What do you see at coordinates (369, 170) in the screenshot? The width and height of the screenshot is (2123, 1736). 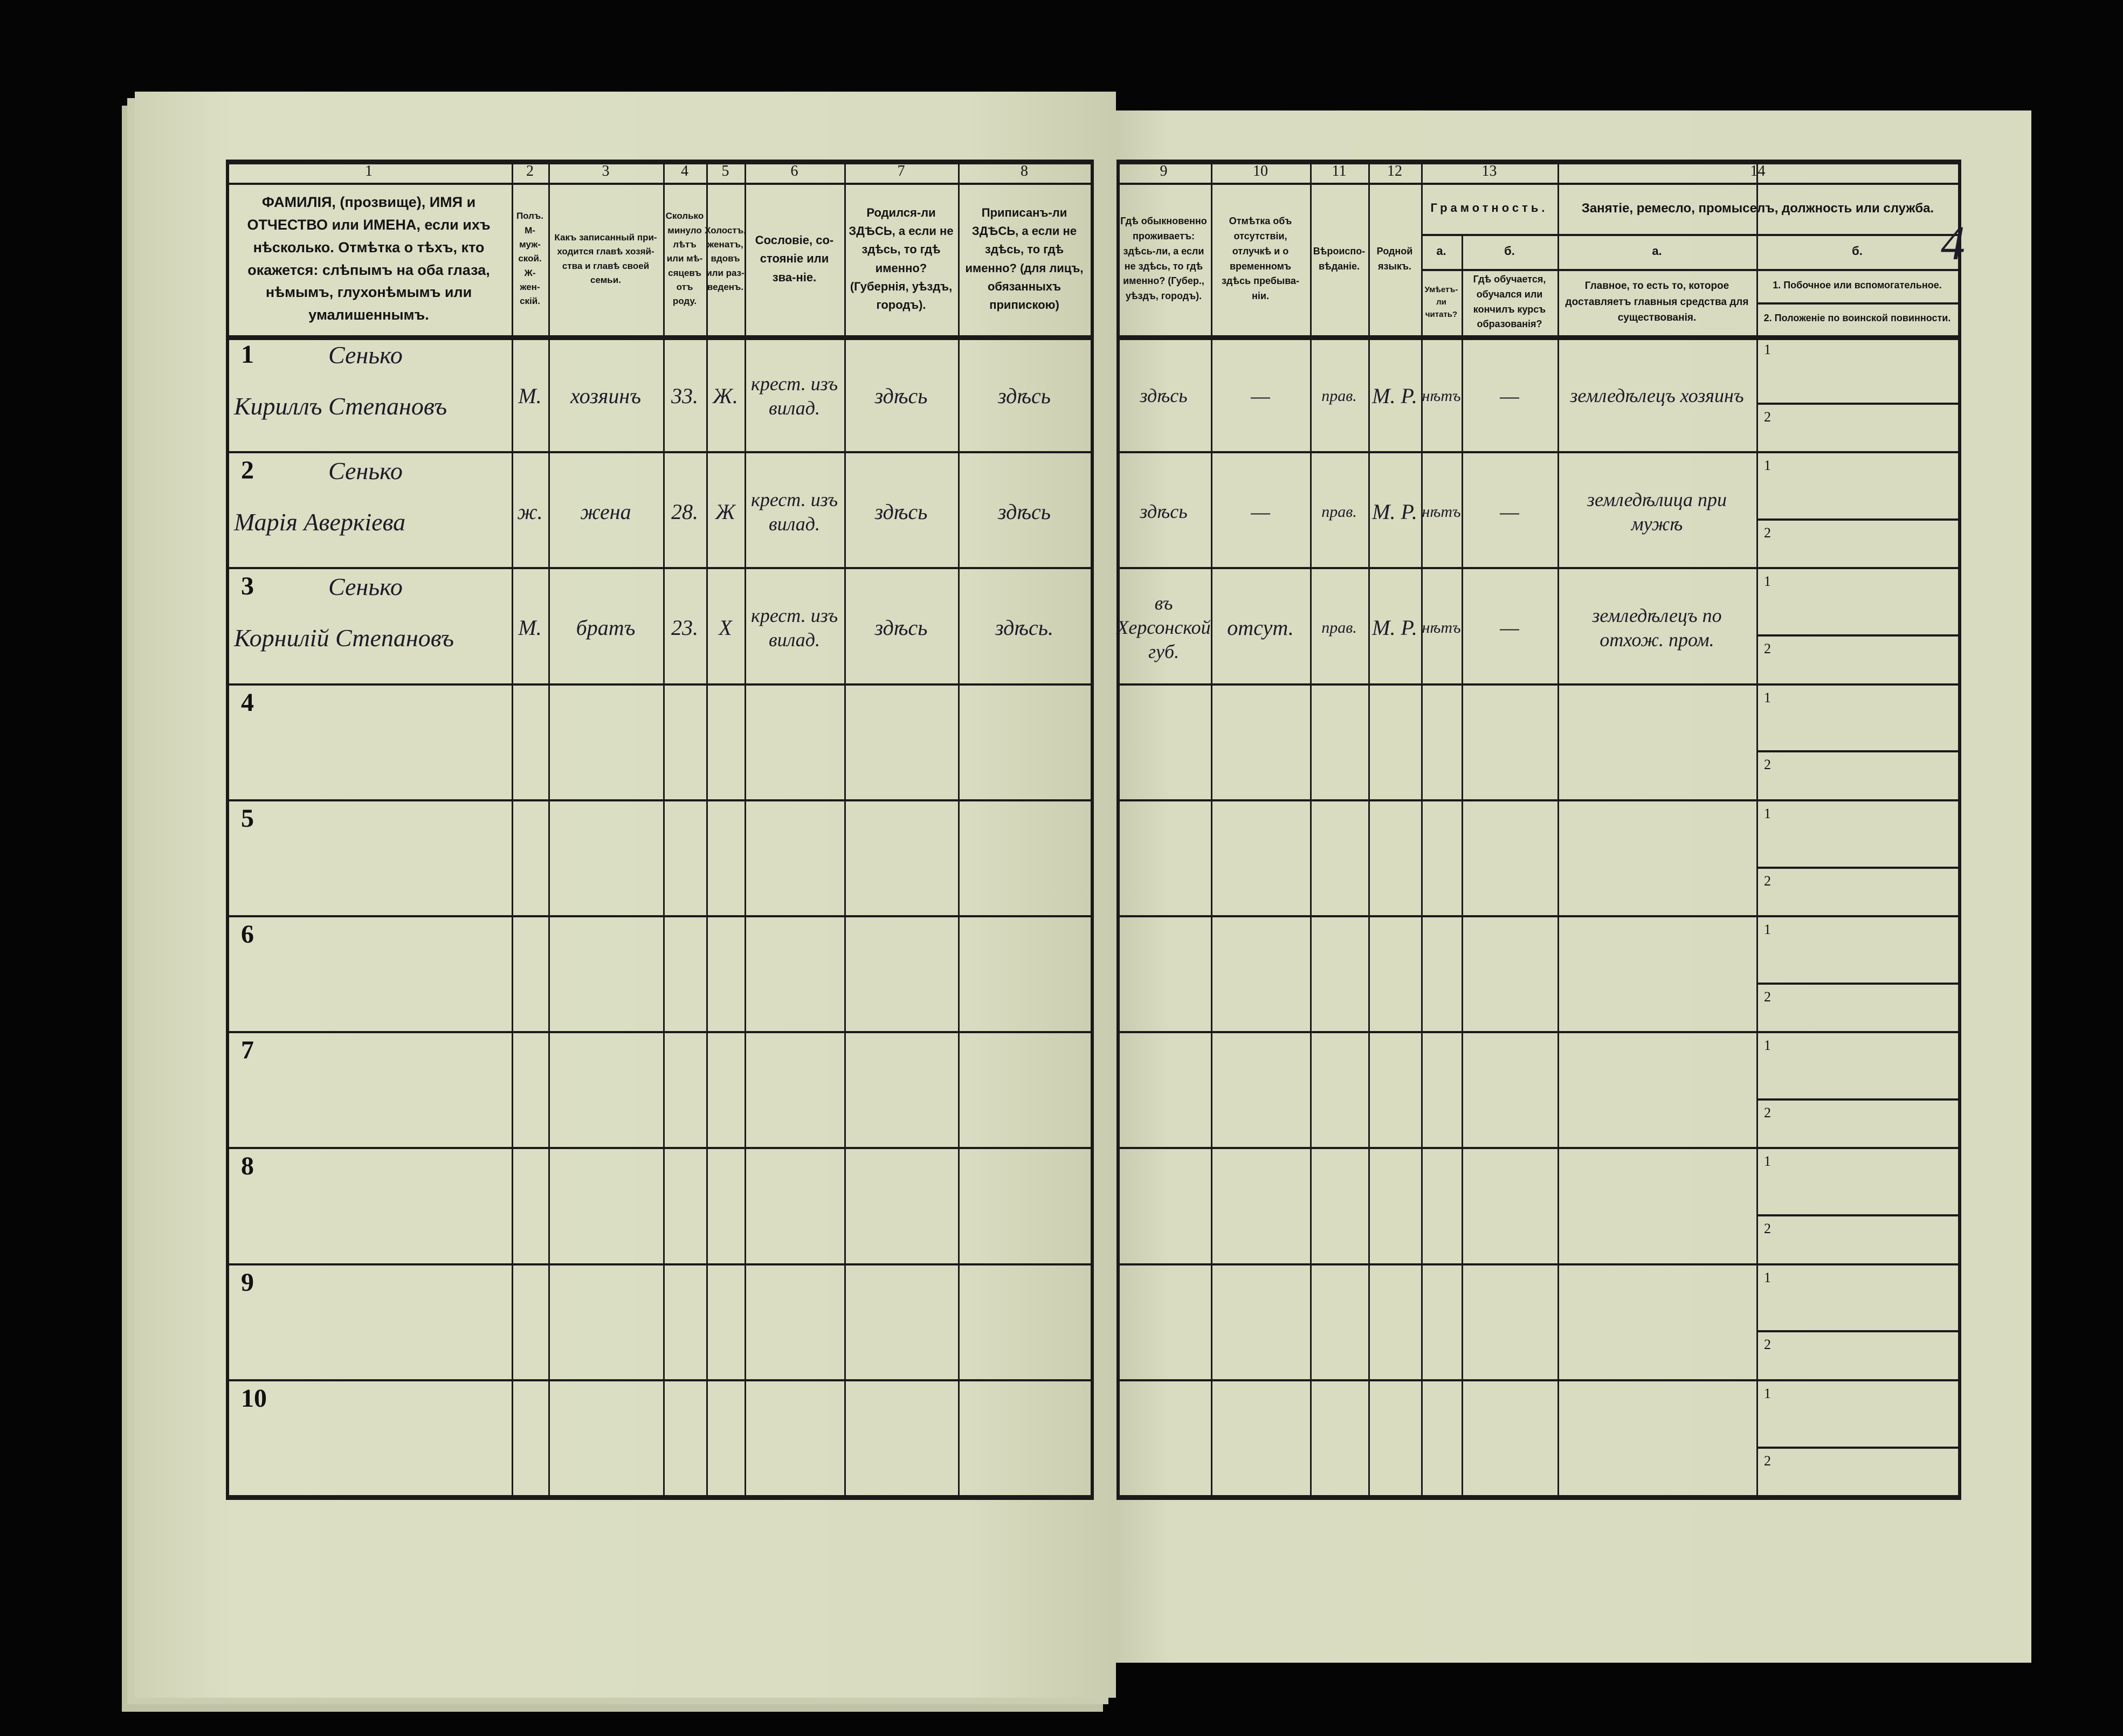 I see `column-number: 1` at bounding box center [369, 170].